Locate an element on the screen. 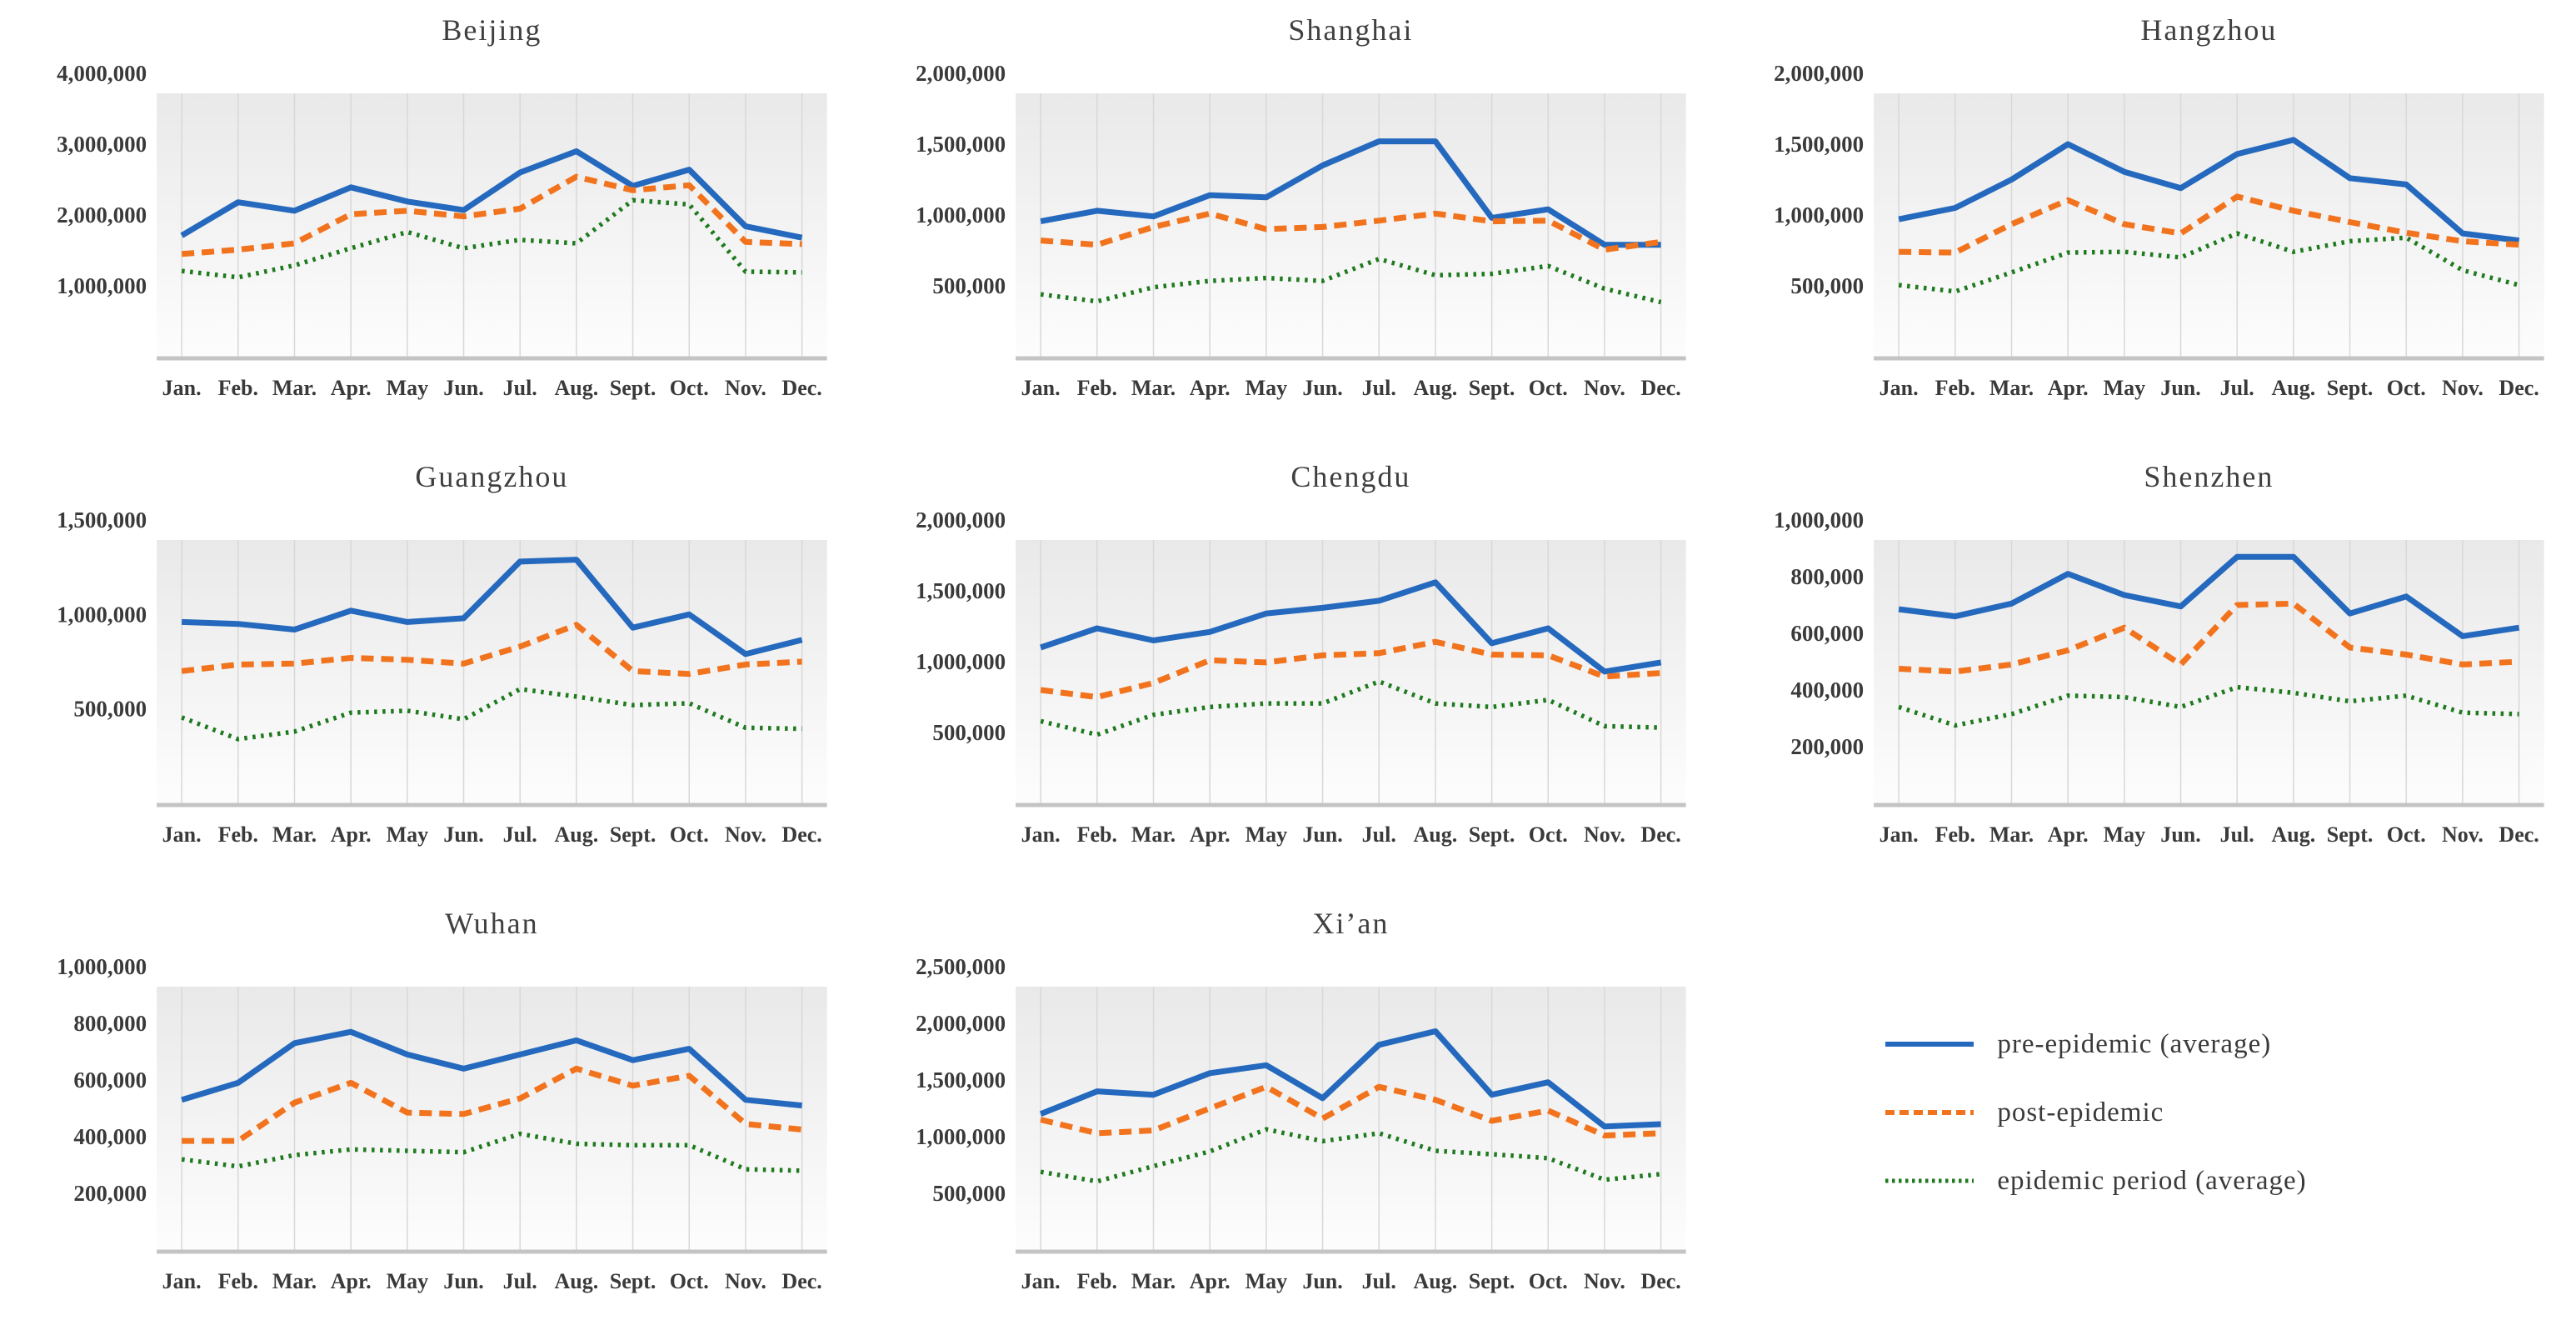 This screenshot has width=2576, height=1340. y-tick-label: 600,000 is located at coordinates (1828, 633).